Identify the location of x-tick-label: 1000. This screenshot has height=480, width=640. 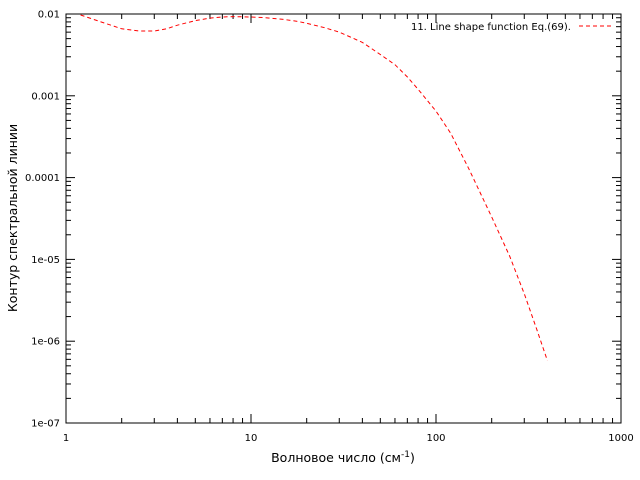
(620, 438).